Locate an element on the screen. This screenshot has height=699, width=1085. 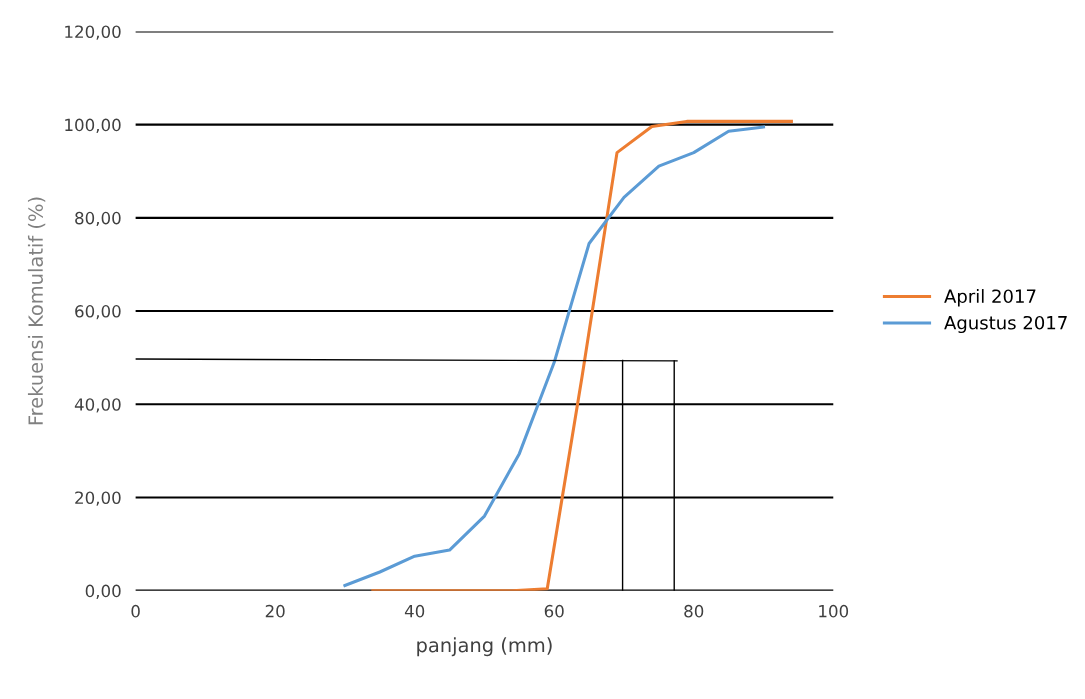
x-tick-label: 60 is located at coordinates (554, 611).